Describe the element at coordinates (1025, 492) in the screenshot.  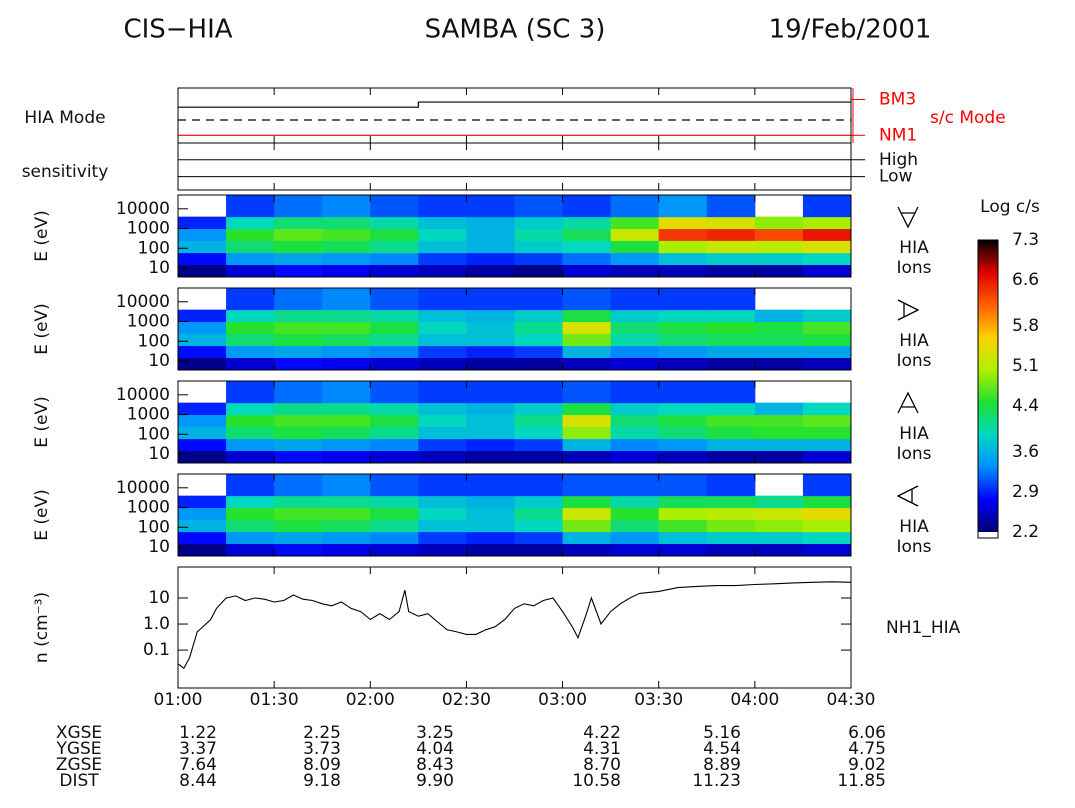
I see `colorbar-tick-label: 2.9` at that location.